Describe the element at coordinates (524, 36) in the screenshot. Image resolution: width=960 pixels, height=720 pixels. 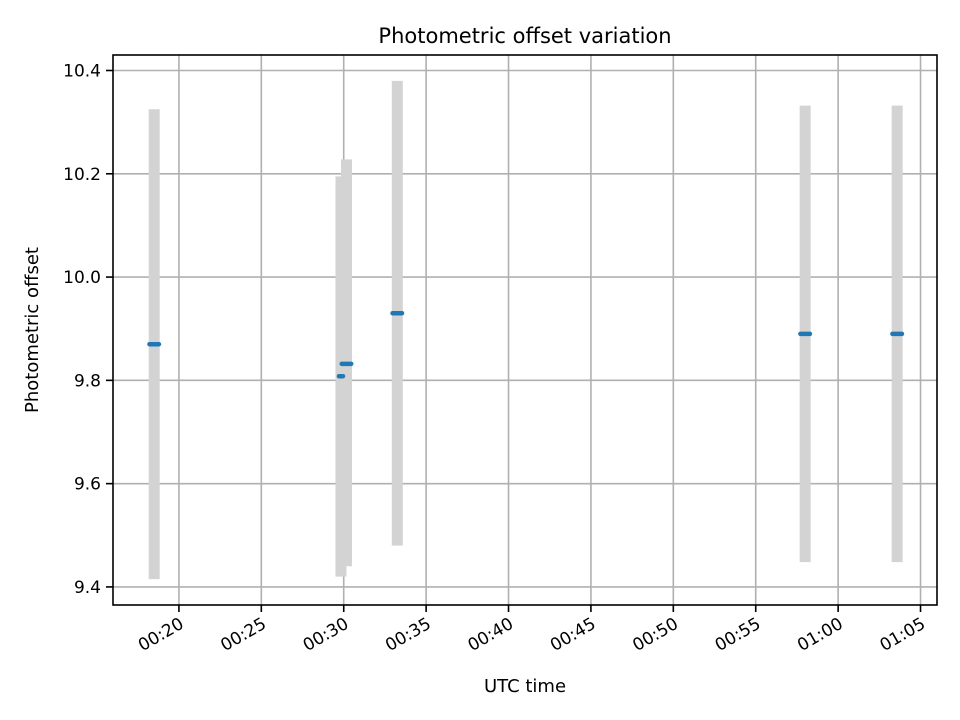
I see `chart-title: Photometric offset variation` at that location.